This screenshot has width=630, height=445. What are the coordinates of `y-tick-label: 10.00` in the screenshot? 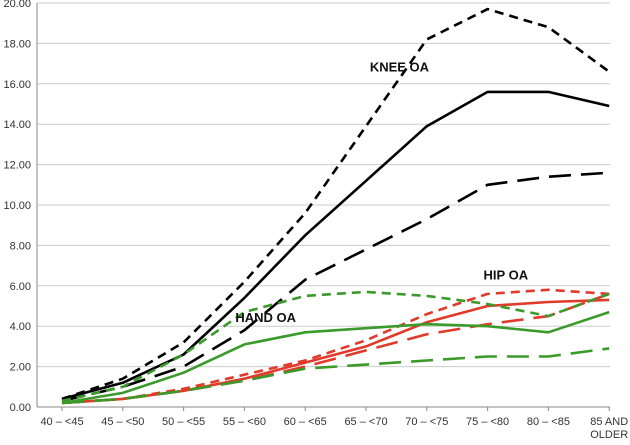 It's located at (17, 206).